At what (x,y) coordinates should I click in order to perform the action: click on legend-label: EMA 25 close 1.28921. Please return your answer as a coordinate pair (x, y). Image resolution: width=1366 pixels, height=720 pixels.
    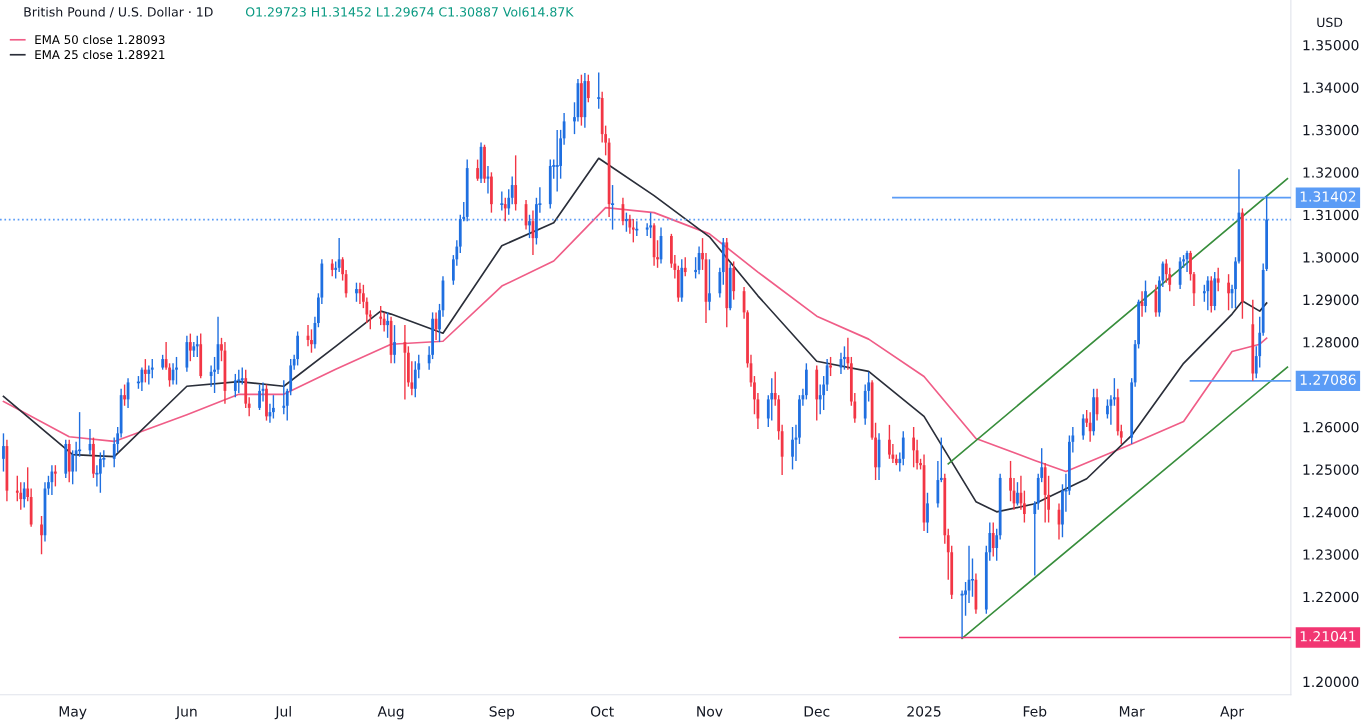
    Looking at the image, I should click on (100, 54).